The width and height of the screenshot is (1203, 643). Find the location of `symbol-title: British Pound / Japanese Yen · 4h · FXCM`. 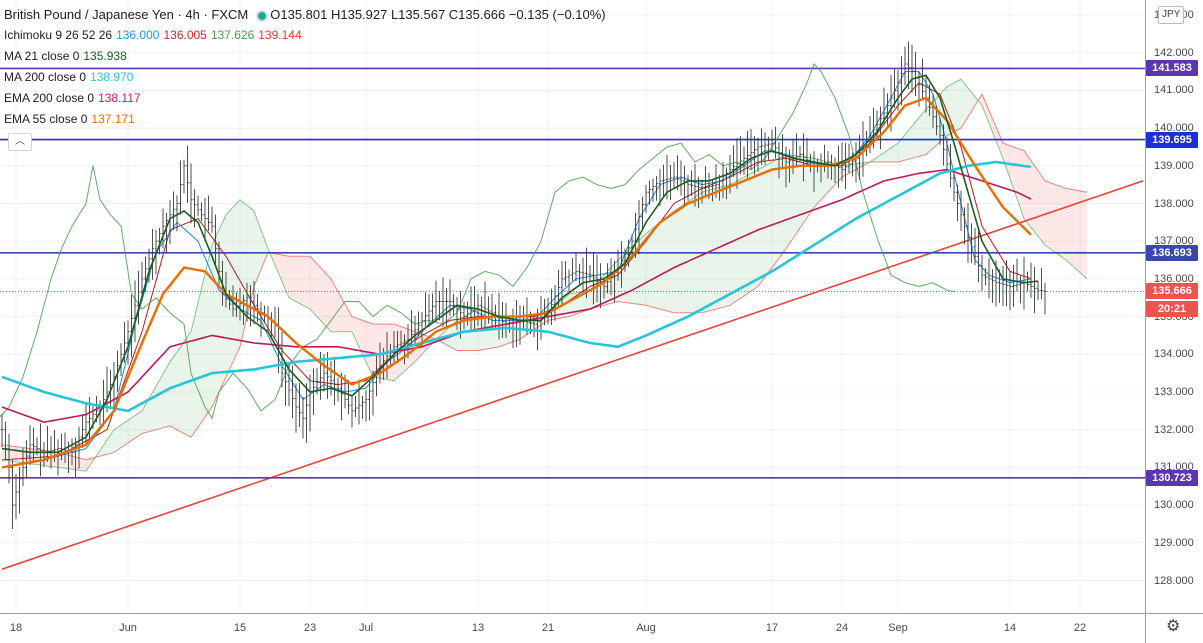

symbol-title: British Pound / Japanese Yen · 4h · FXCM is located at coordinates (126, 14).